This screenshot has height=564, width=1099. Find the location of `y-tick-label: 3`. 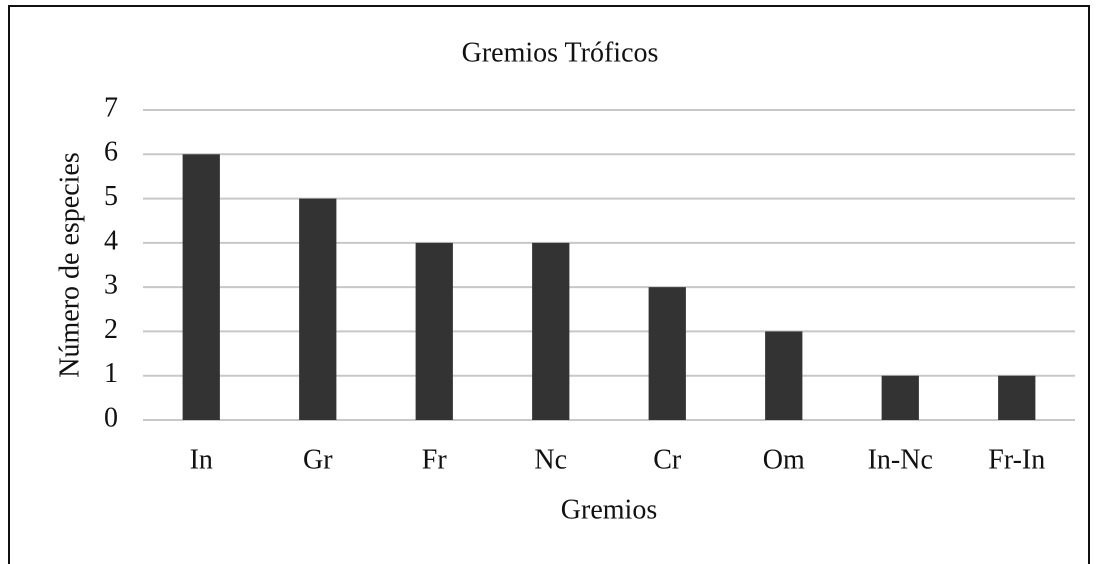

y-tick-label: 3 is located at coordinates (111, 285).